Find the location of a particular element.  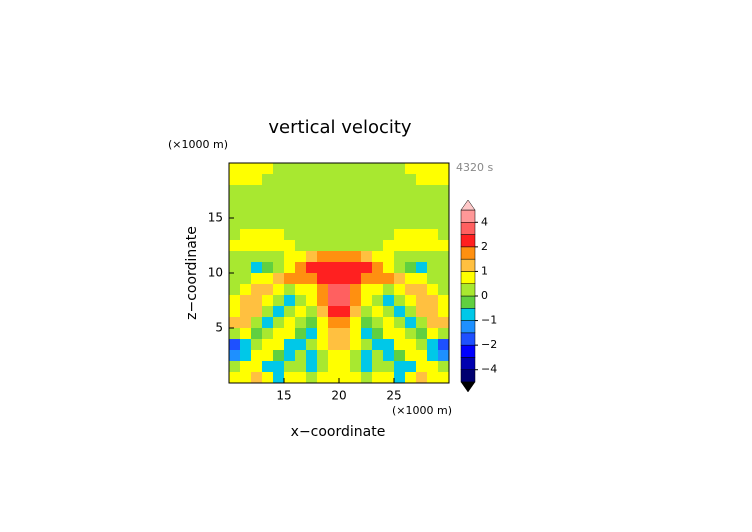

x-tick-label: 15 is located at coordinates (283, 396).